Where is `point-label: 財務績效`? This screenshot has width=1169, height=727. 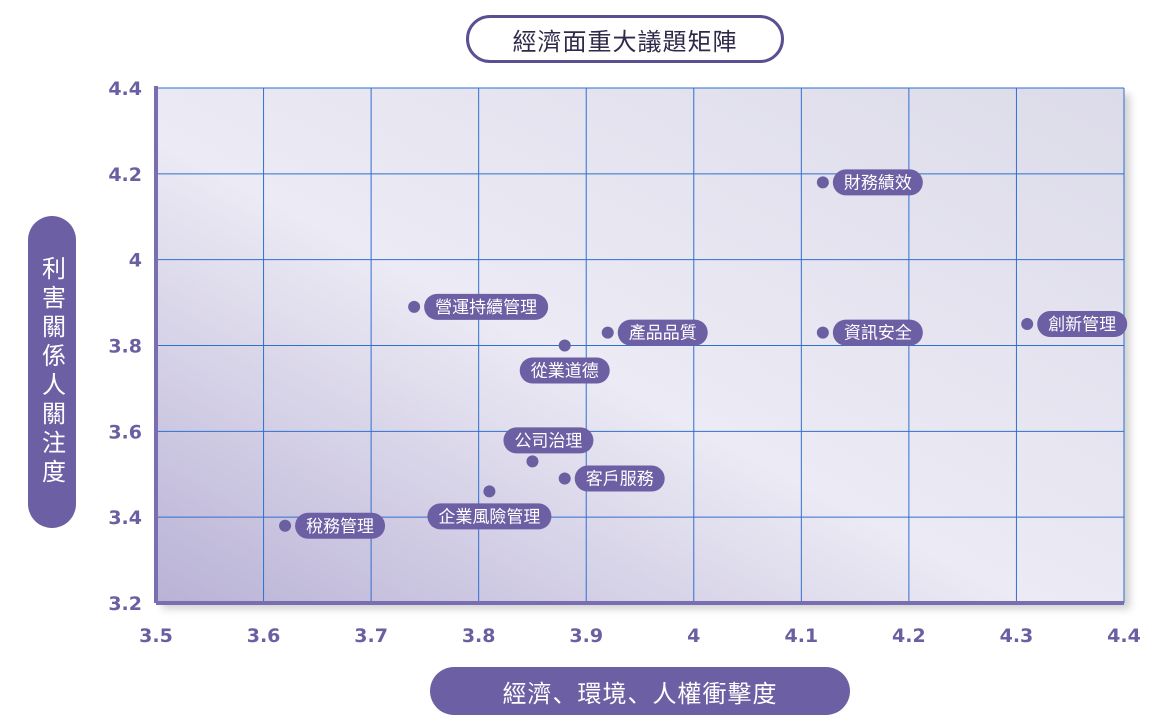
point-label: 財務績效 is located at coordinates (878, 183).